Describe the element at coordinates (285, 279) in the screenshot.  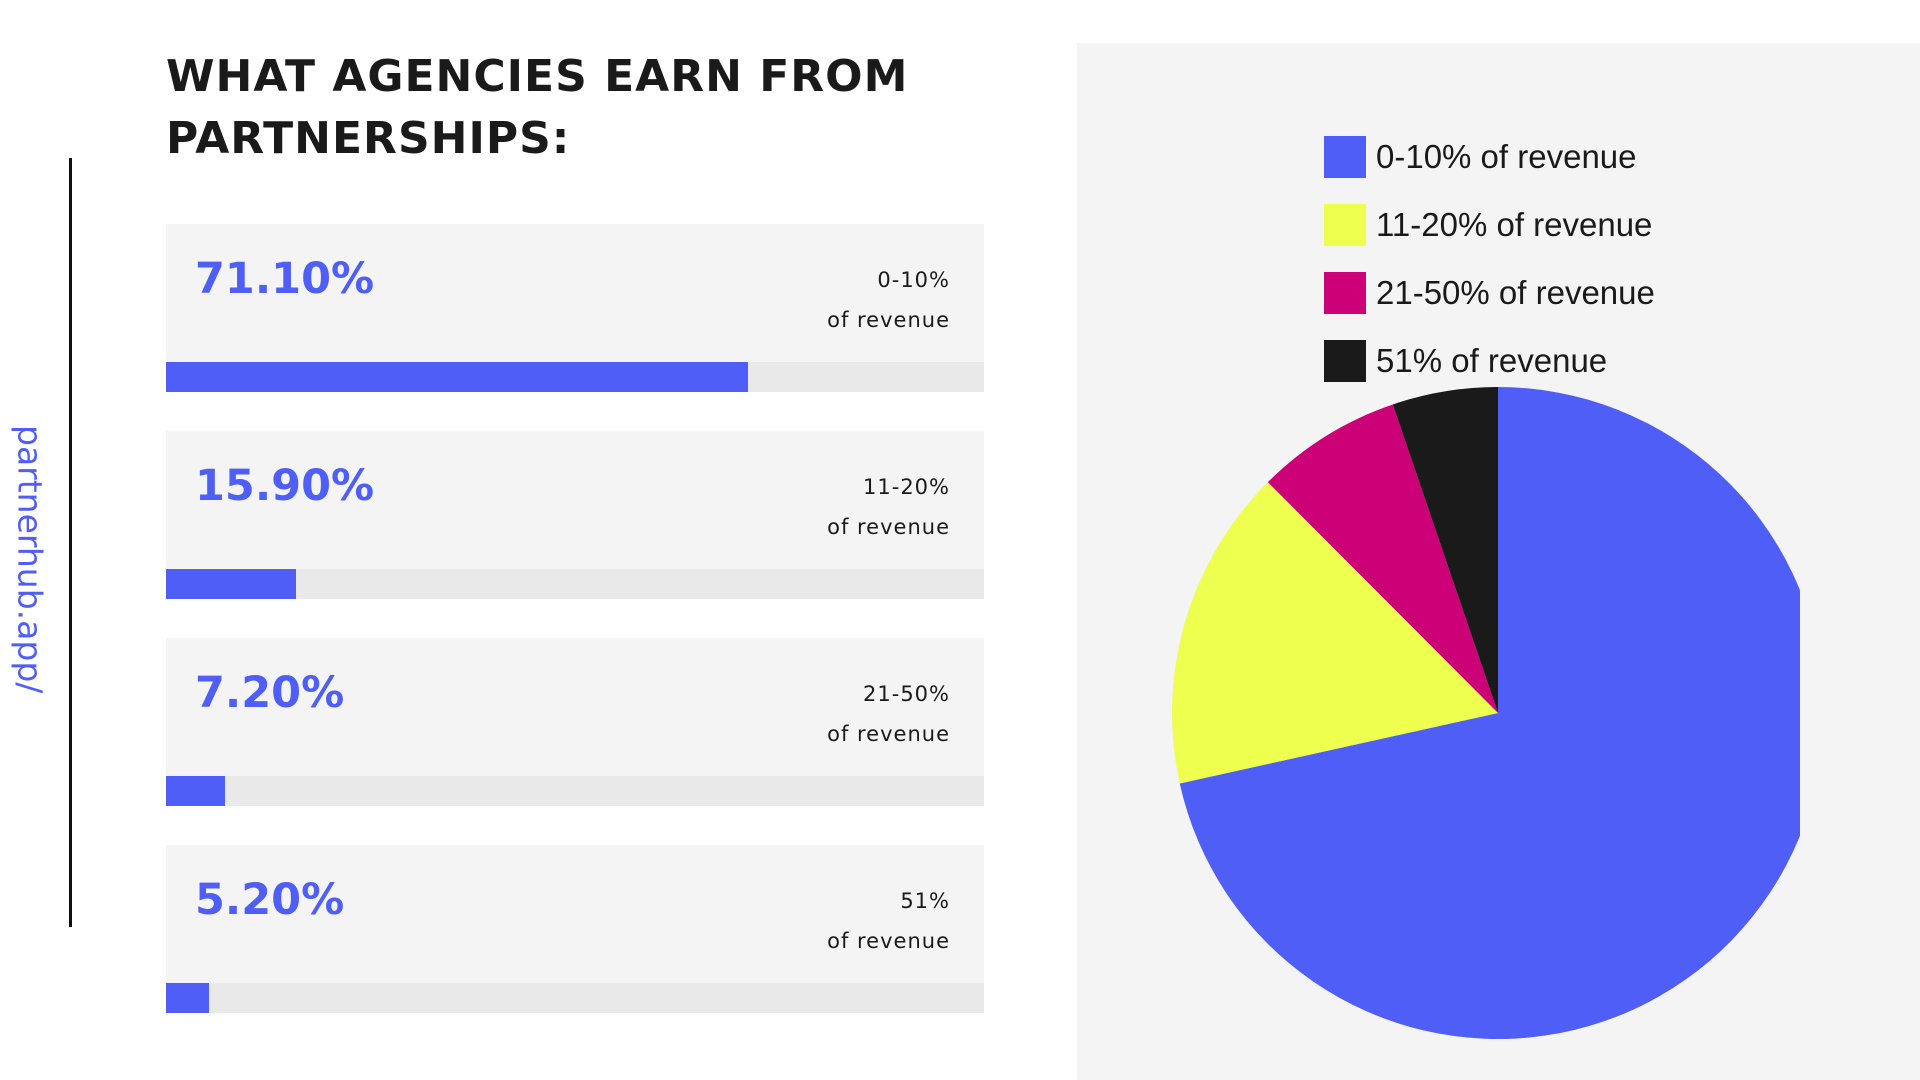
I see `stat-percent: 71.10%` at that location.